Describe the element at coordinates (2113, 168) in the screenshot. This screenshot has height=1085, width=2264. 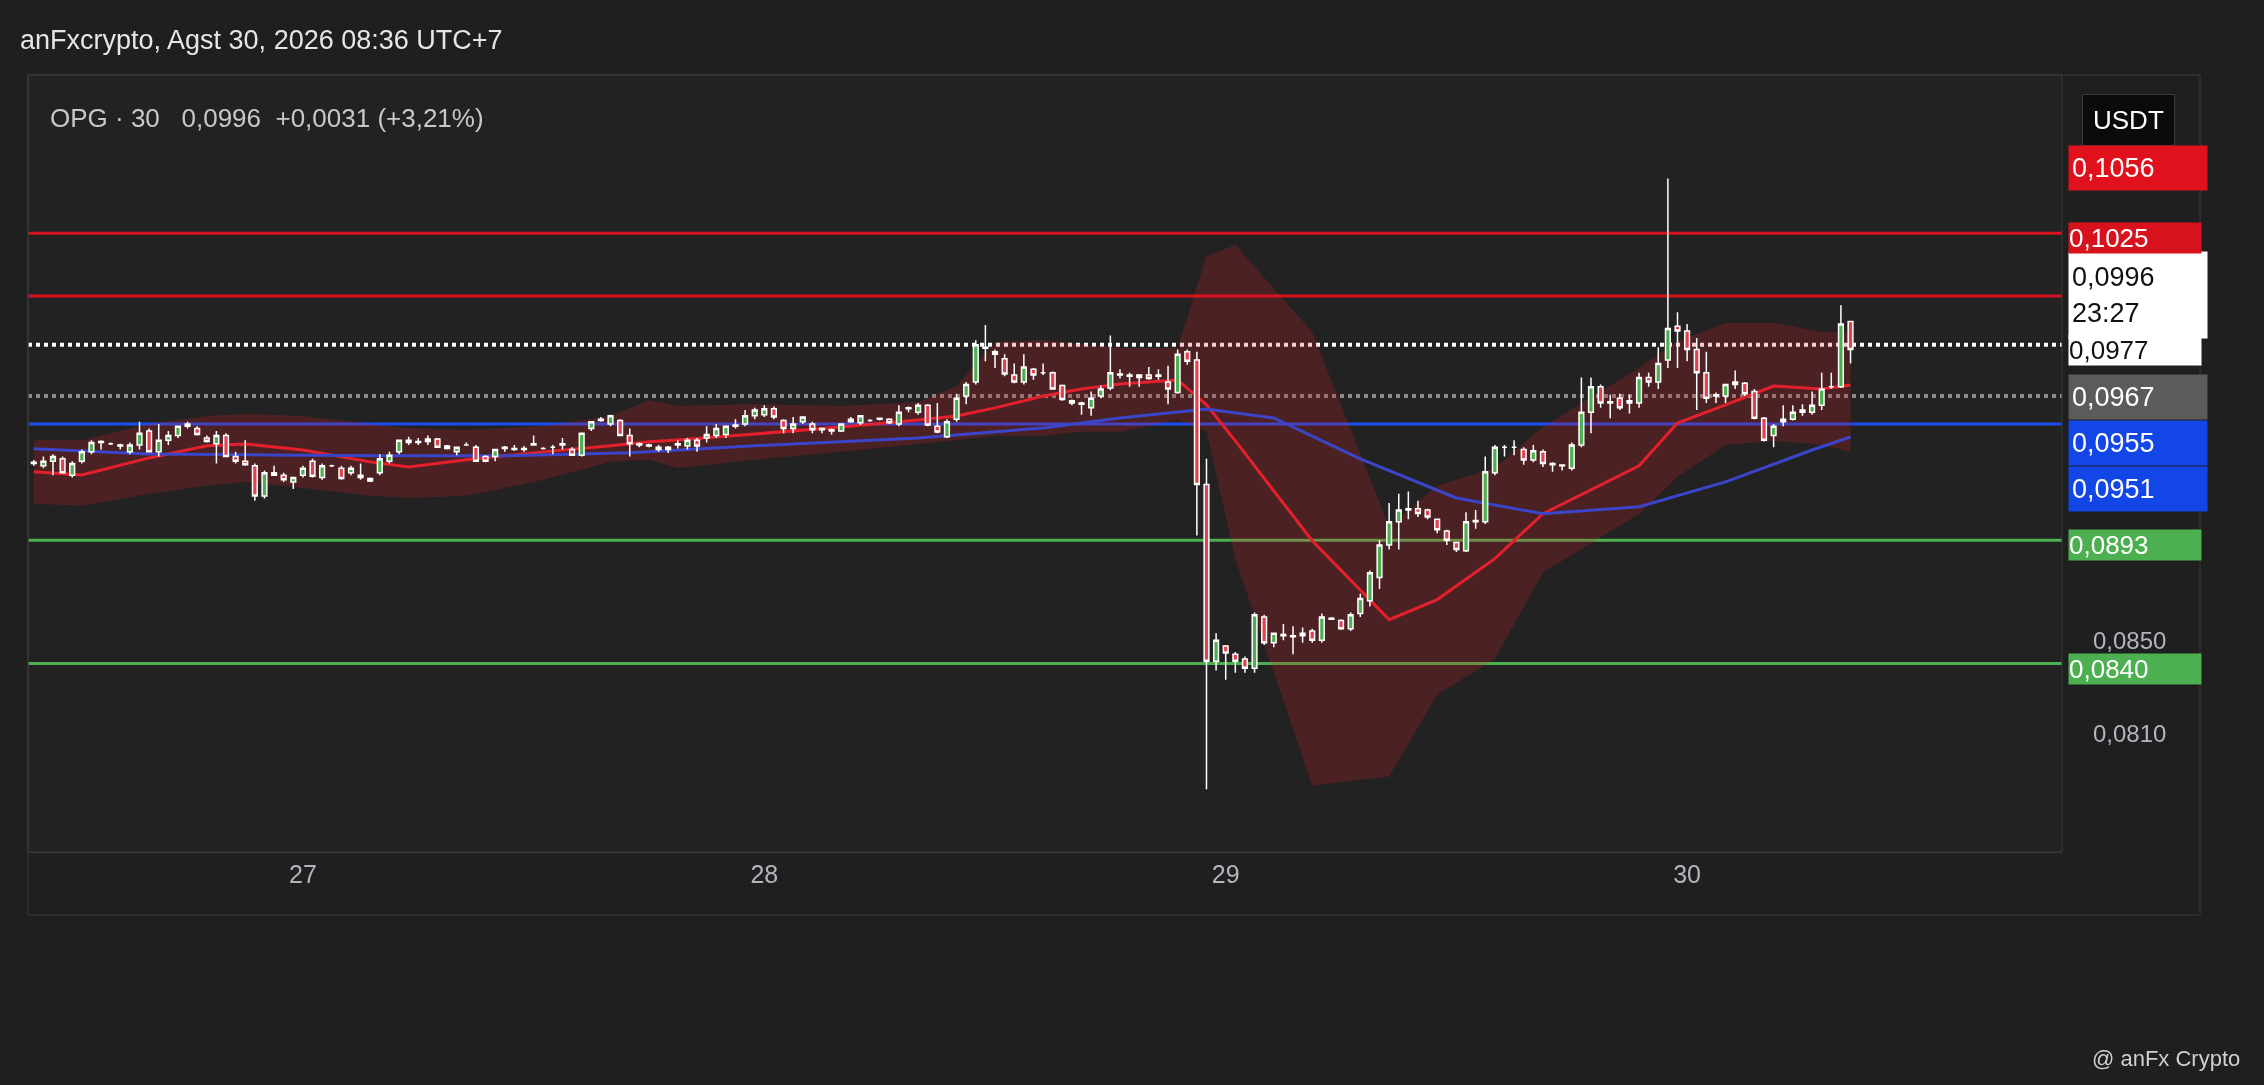
I see `text: 0,1056` at that location.